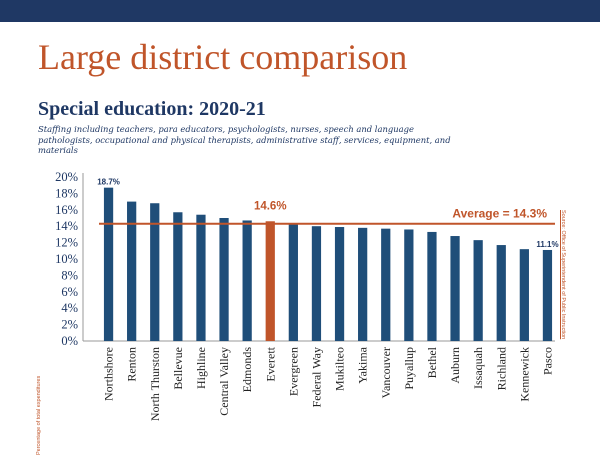 The height and width of the screenshot is (455, 600). What do you see at coordinates (69, 325) in the screenshot?
I see `y-tick-label: 2%` at bounding box center [69, 325].